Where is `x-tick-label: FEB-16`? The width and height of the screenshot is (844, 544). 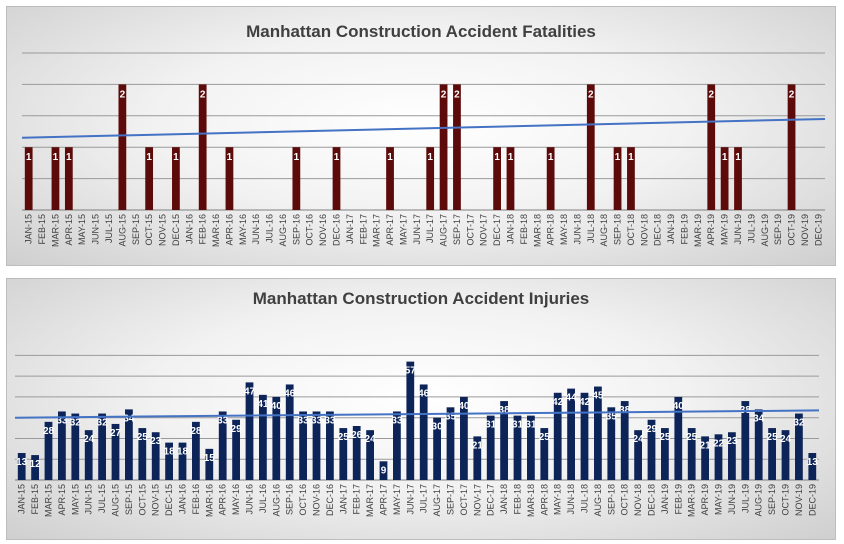 x-tick-label: FEB-16 is located at coordinates (203, 229).